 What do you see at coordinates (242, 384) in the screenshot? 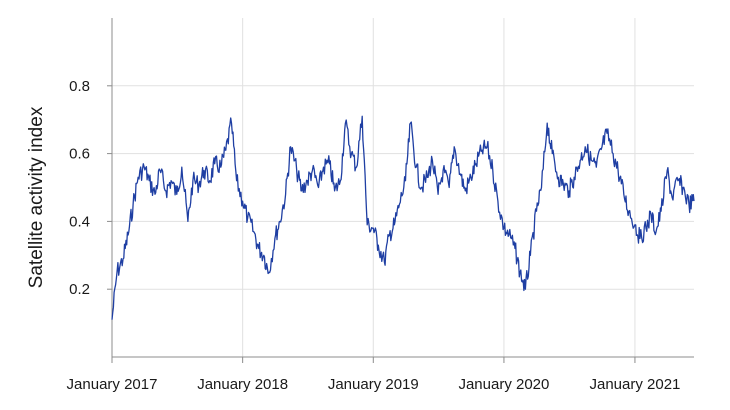
I see `x-tick-label: January 2018` at bounding box center [242, 384].